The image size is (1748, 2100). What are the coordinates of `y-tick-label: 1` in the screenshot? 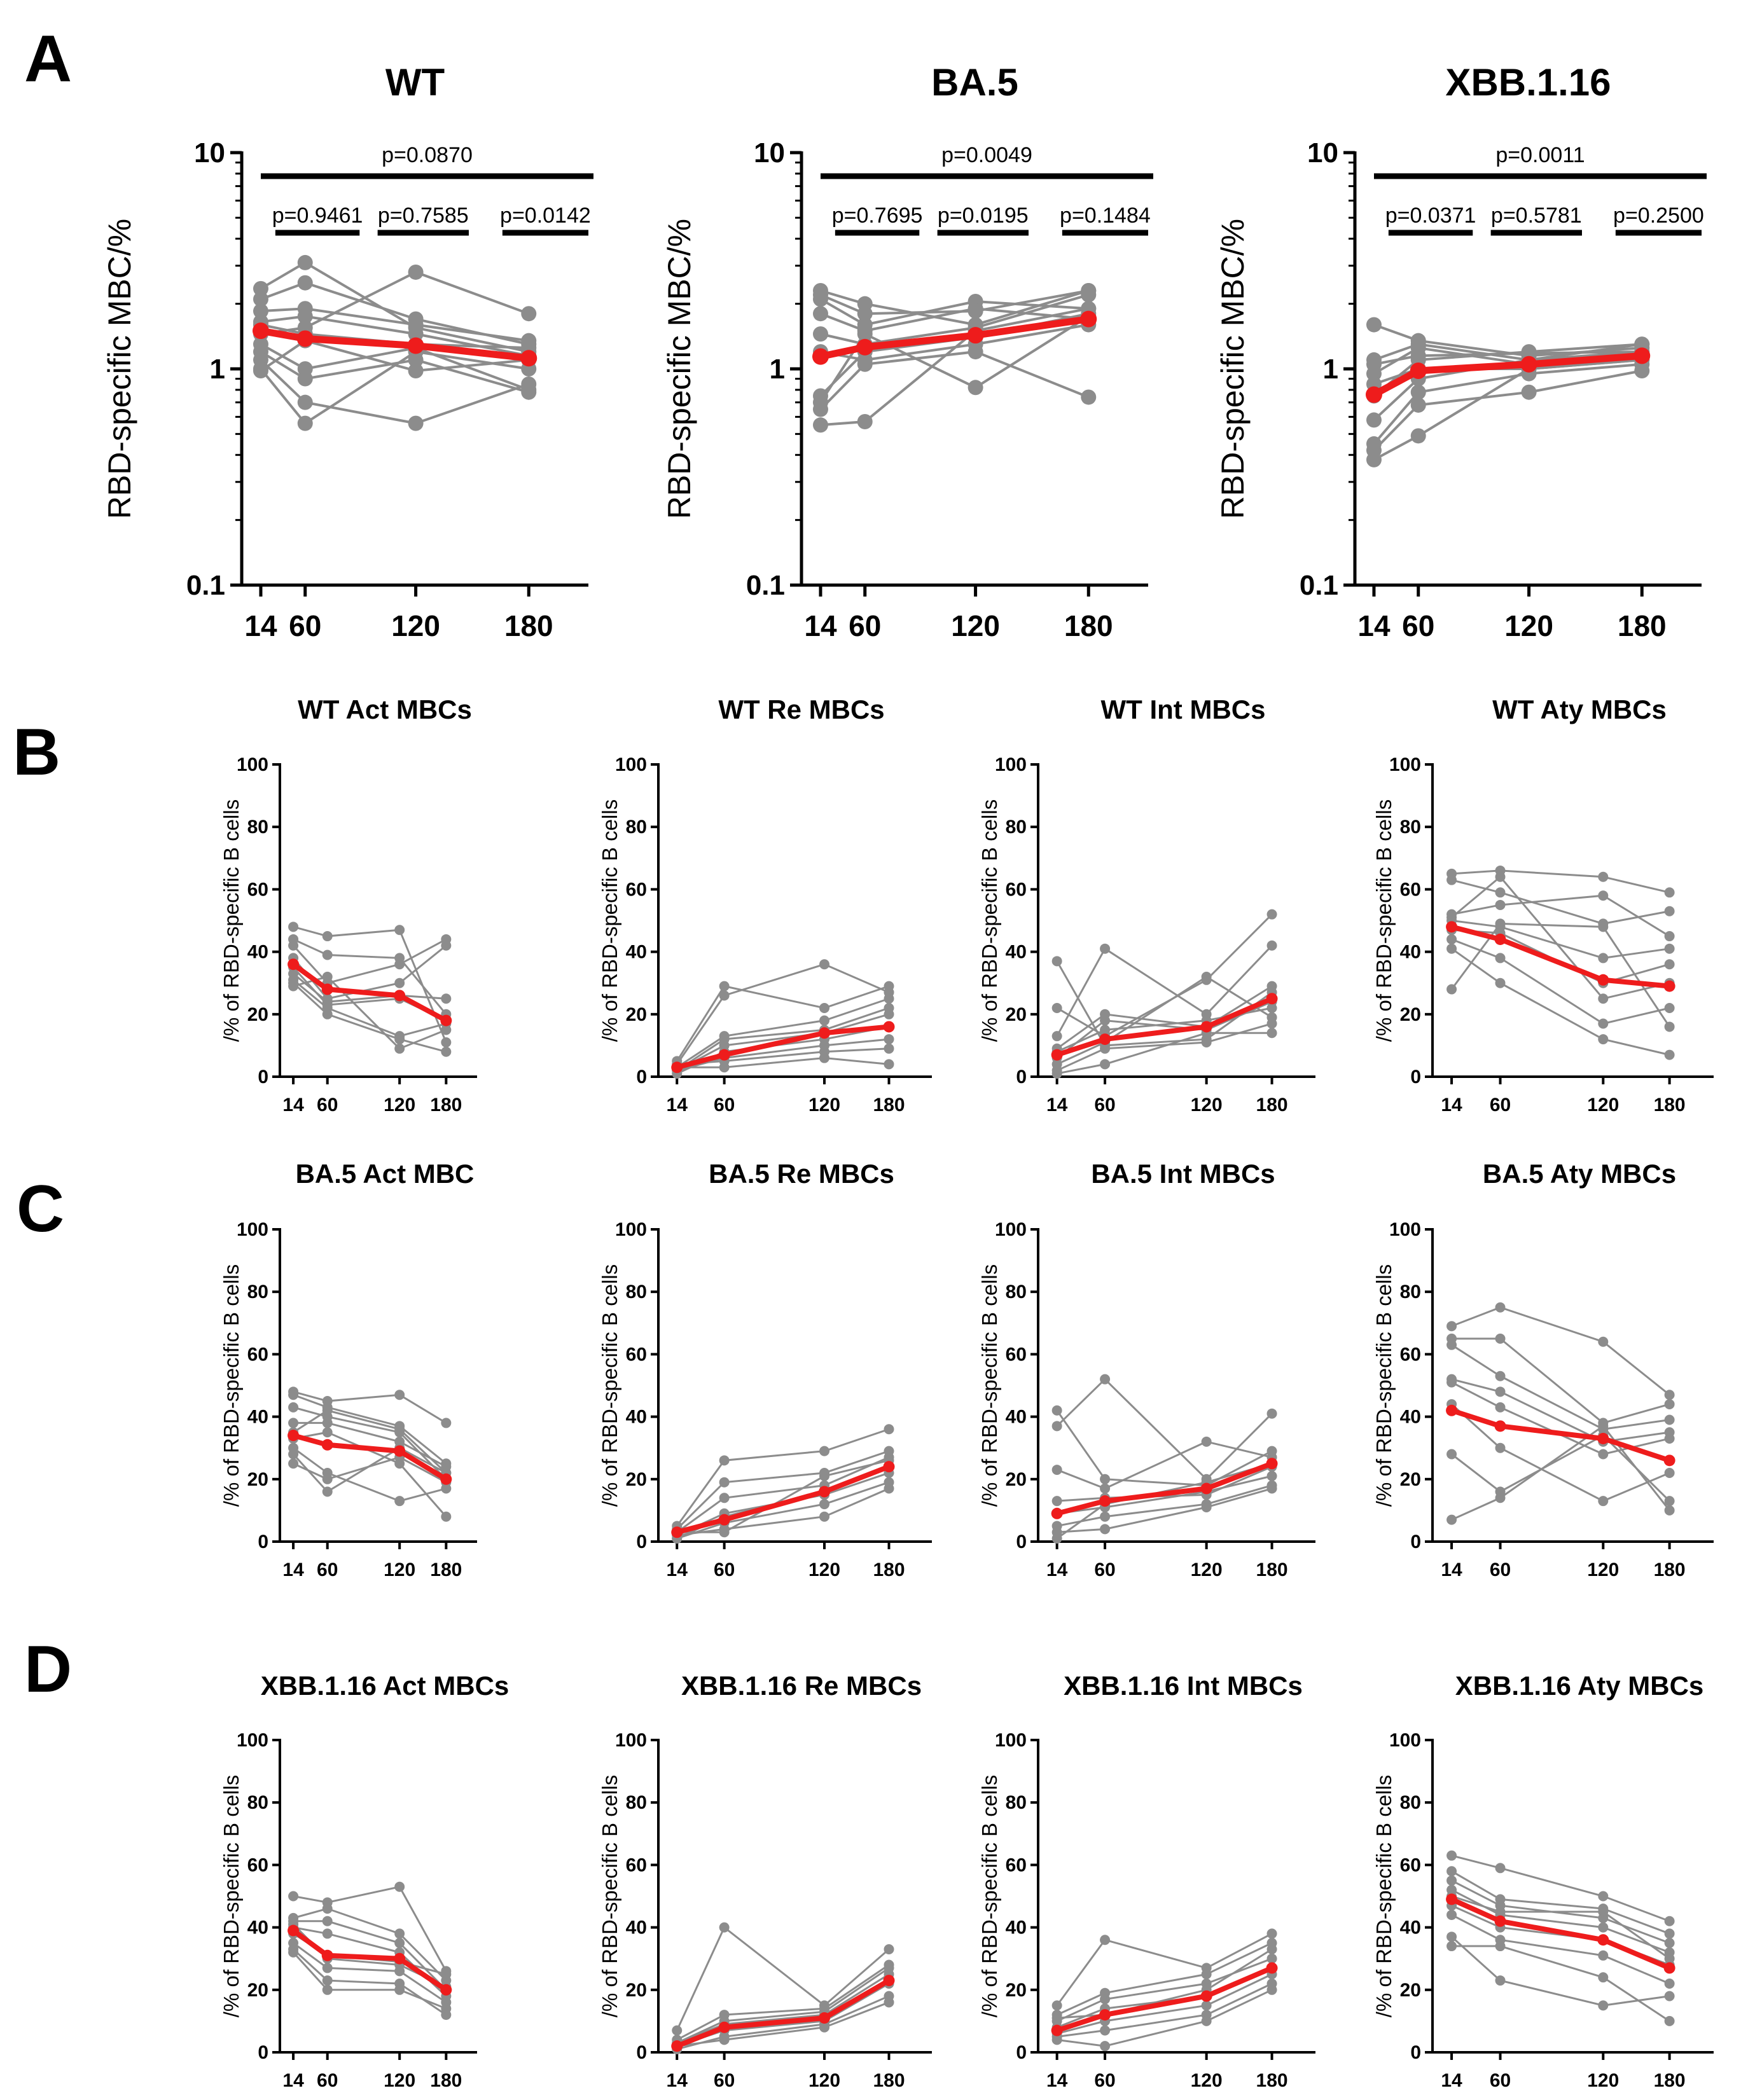 It's located at (1330, 369).